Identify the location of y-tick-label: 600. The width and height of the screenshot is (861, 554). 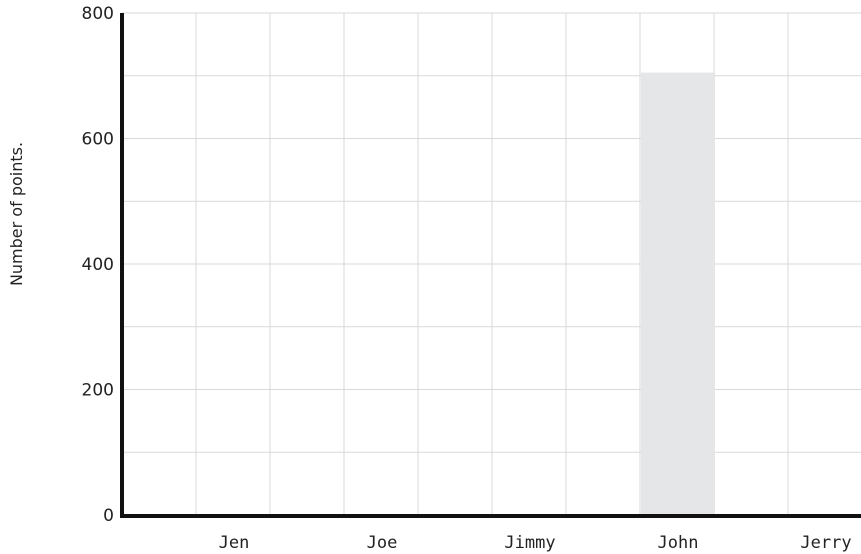
(98, 140).